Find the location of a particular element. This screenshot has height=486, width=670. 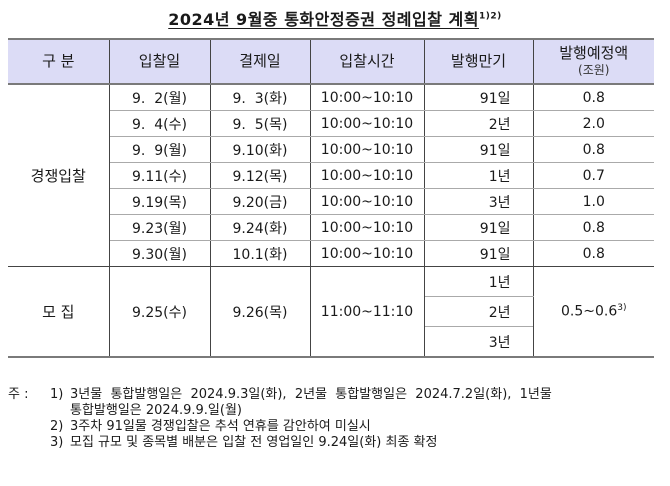

bid-date-cell: 9.19(목) is located at coordinates (160, 201).